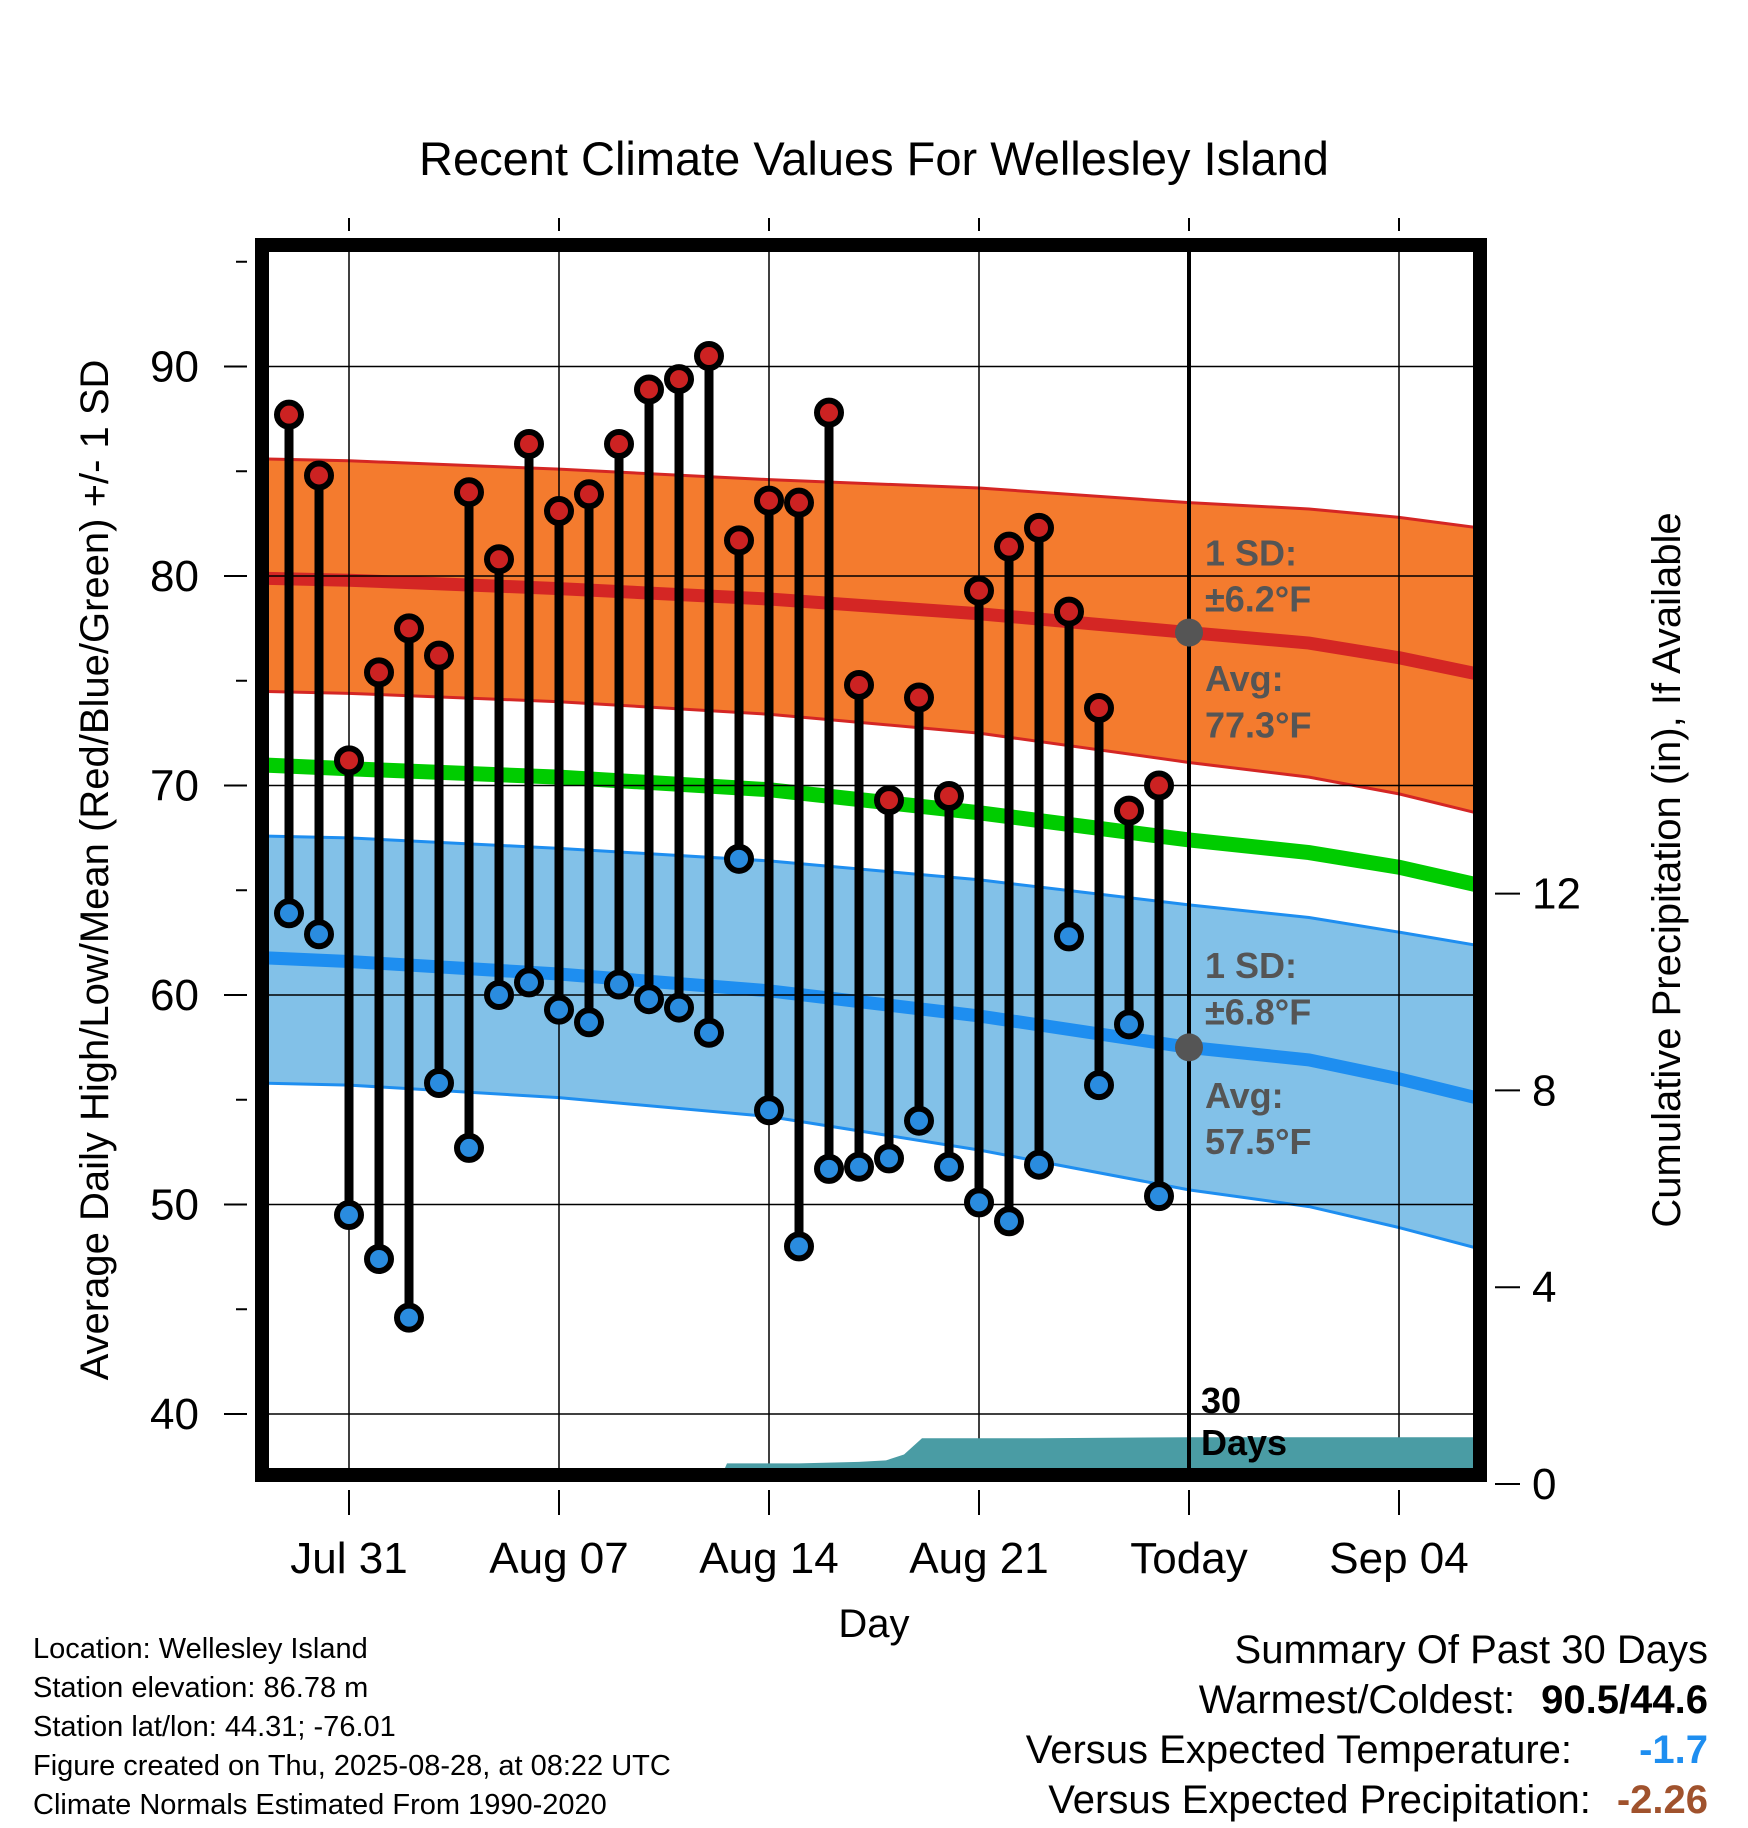  Describe the element at coordinates (1251, 965) in the screenshot. I see `low-sd-title: 1 SD:` at that location.